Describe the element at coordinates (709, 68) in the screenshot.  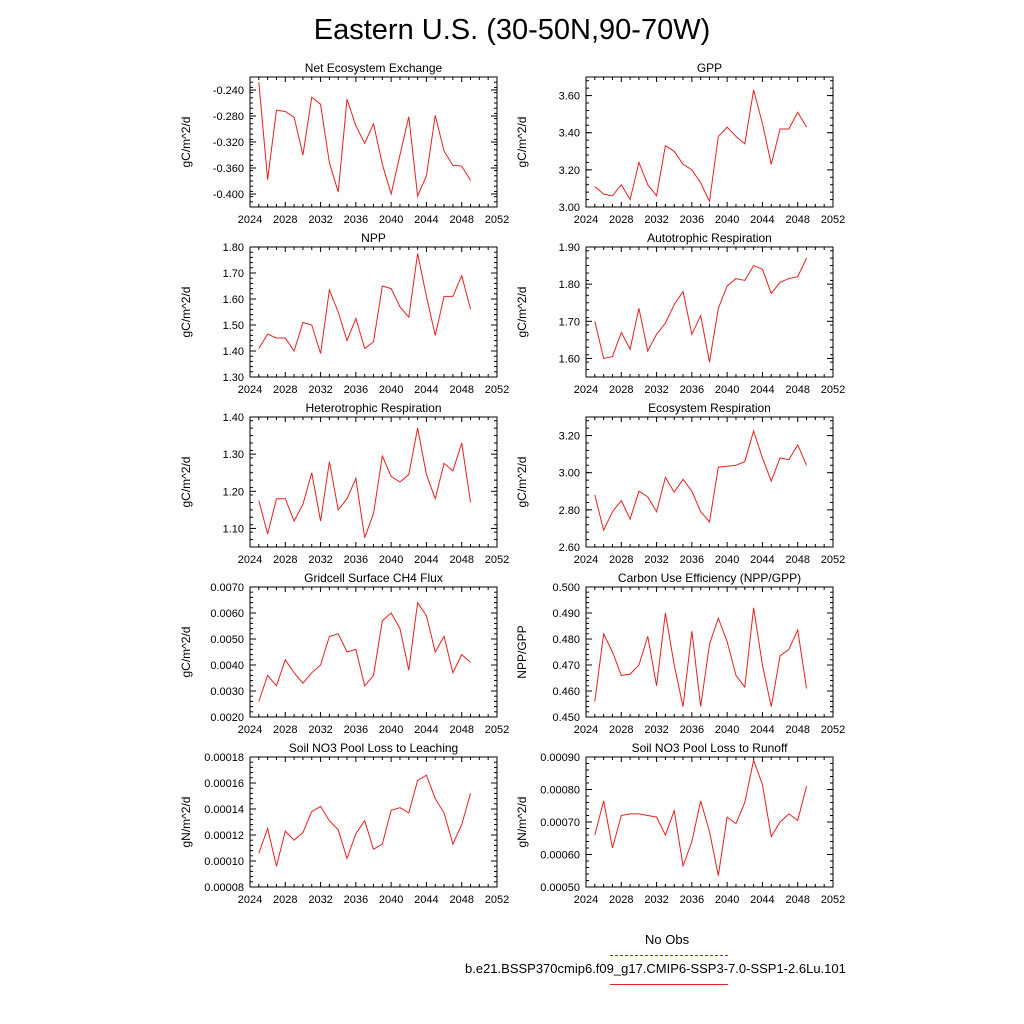
I see `panel-title: GPP` at that location.